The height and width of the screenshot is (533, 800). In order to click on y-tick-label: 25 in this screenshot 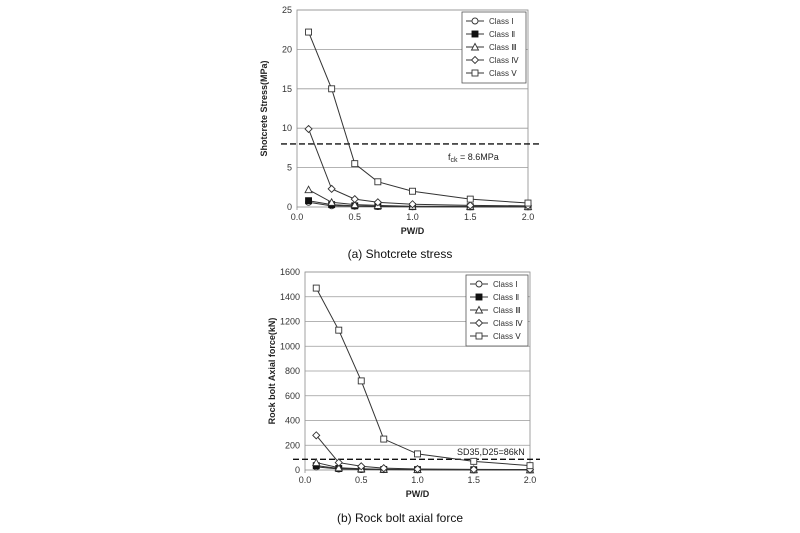, I will do `click(287, 10)`.